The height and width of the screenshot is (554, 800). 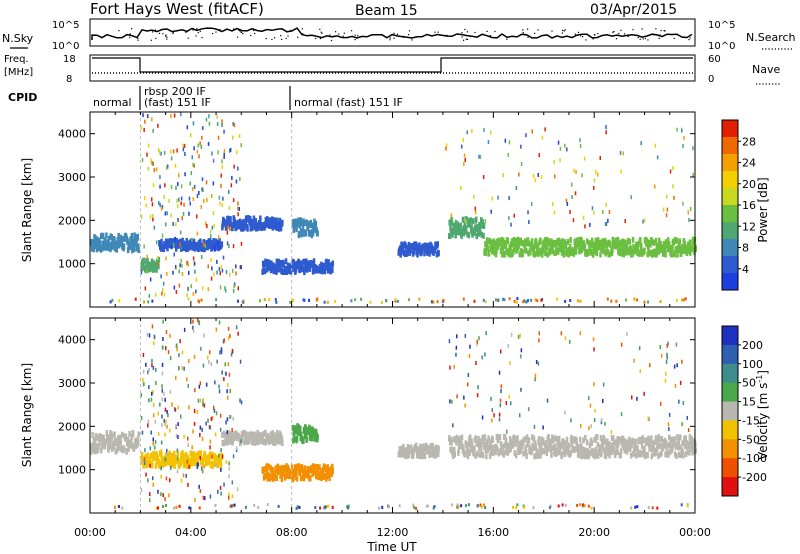 What do you see at coordinates (752, 345) in the screenshot?
I see `velocity-colorbar-tick-label: 200` at bounding box center [752, 345].